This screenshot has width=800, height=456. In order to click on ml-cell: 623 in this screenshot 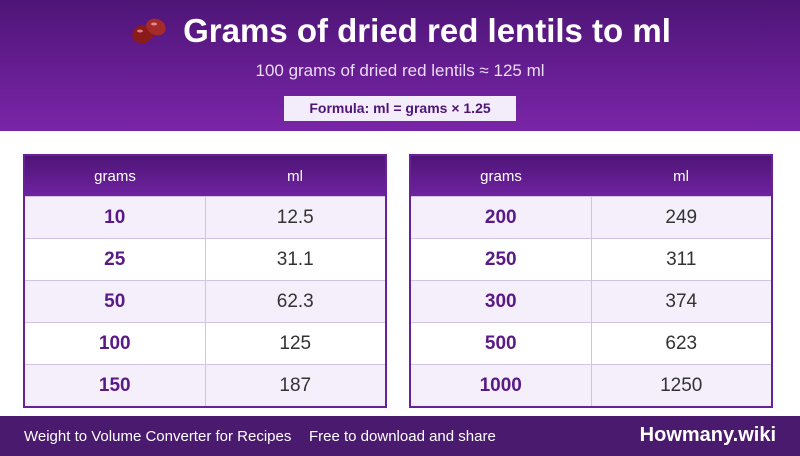, I will do `click(681, 343)`.